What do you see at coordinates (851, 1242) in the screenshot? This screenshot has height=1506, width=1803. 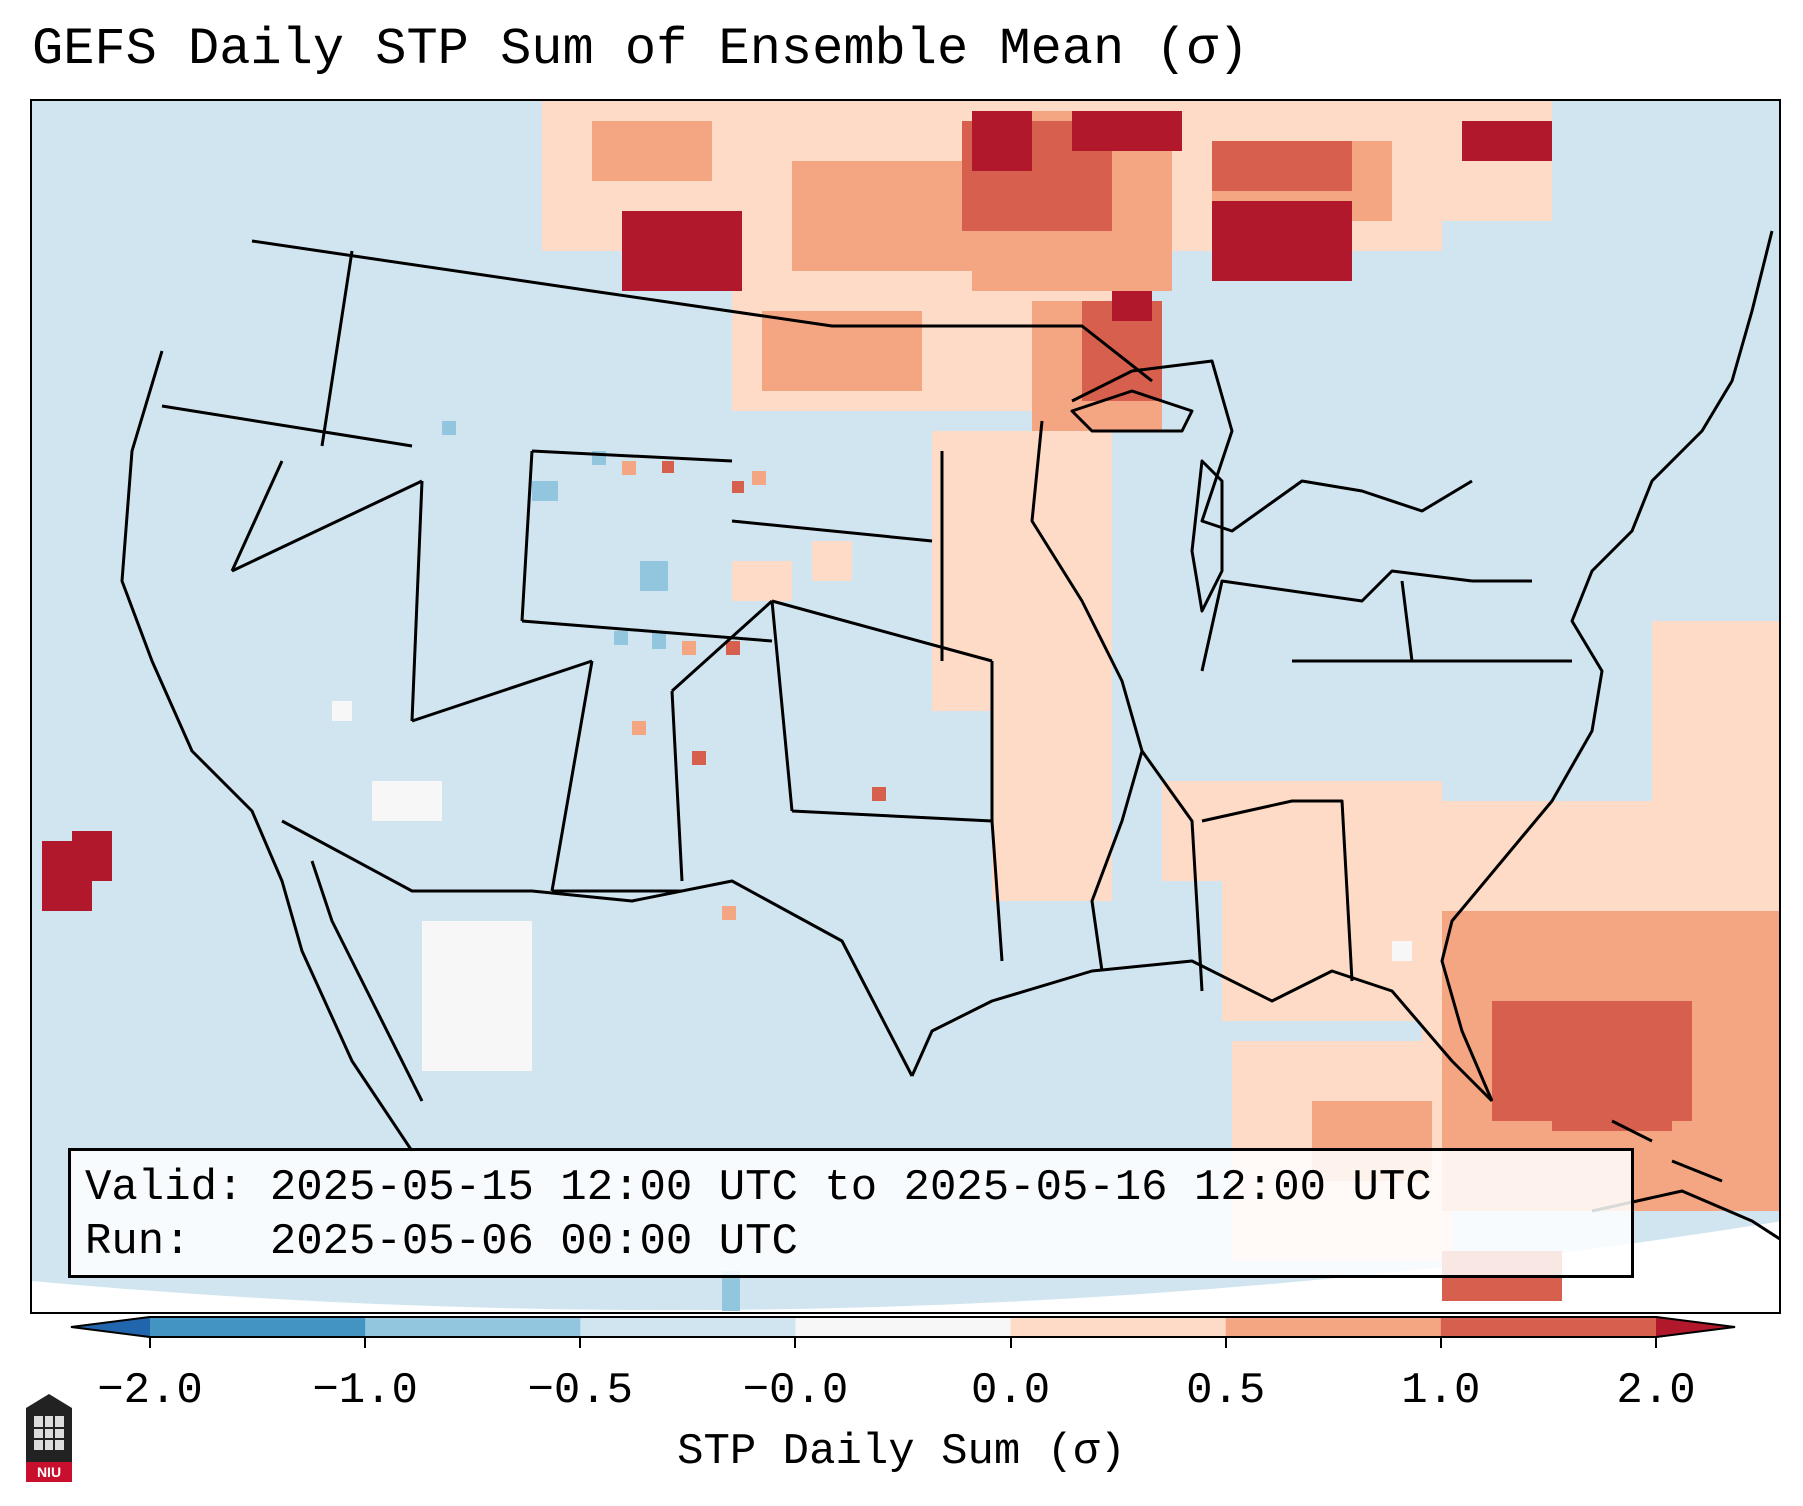 I see `run-row: Run: 2025-05-06 00:00 UTC` at bounding box center [851, 1242].